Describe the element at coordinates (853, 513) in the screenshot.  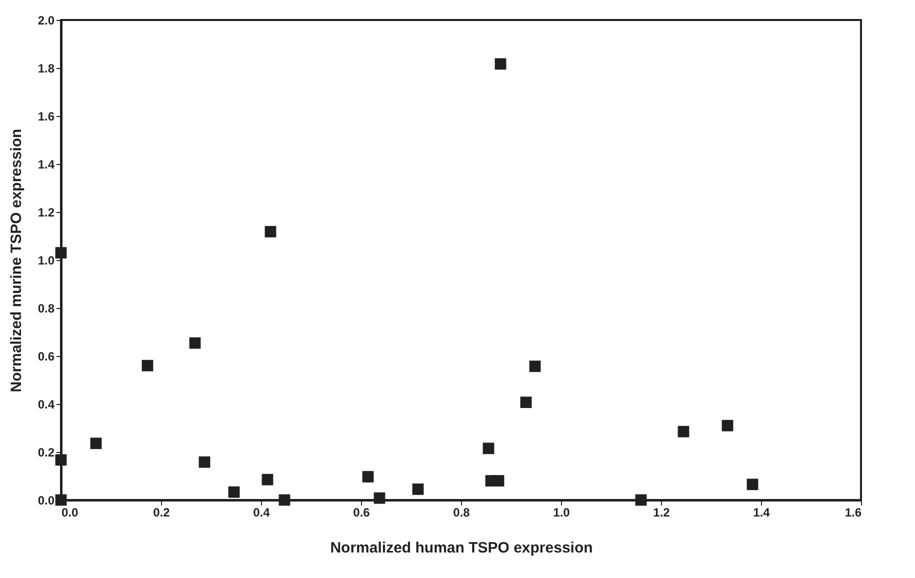
I see `x-tick-label: 1.6` at that location.